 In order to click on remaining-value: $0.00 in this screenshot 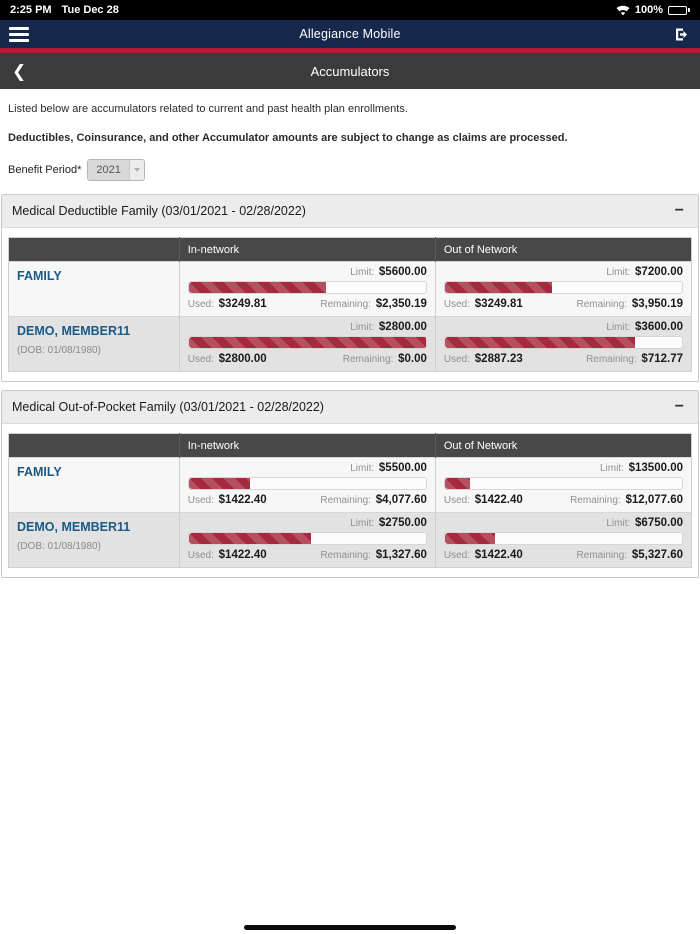, I will do `click(412, 359)`.